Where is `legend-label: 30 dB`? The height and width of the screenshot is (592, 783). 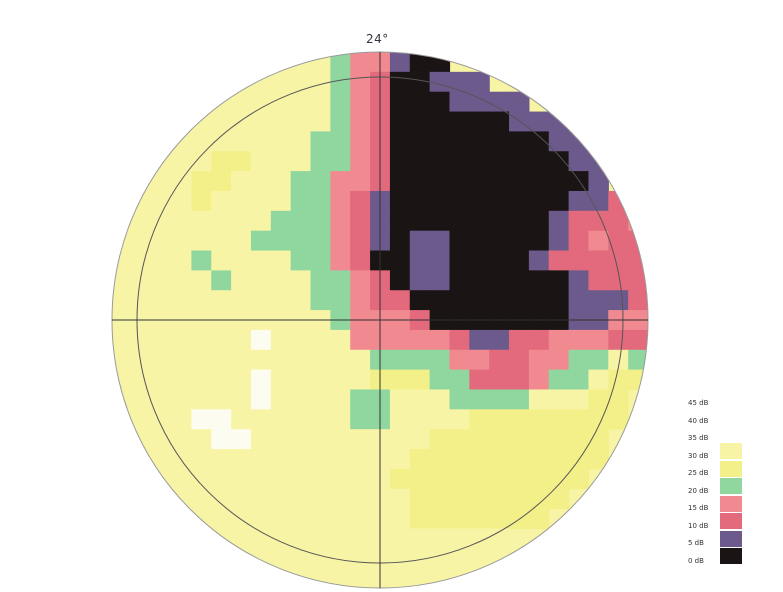
legend-label: 30 dB is located at coordinates (698, 455).